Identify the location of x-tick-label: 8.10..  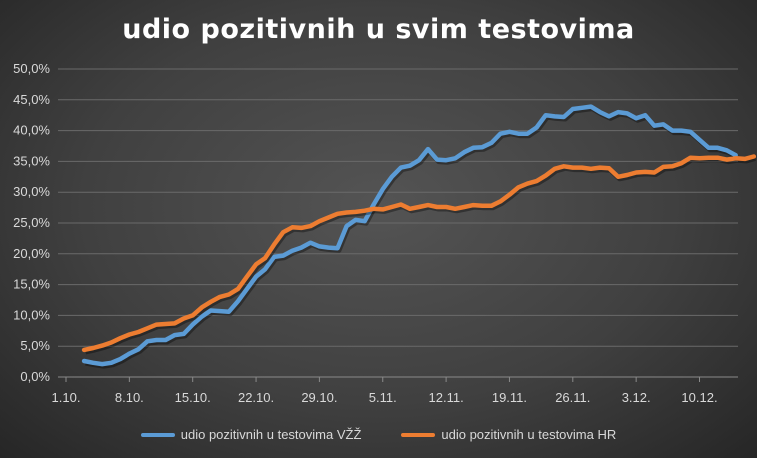
(129, 397).